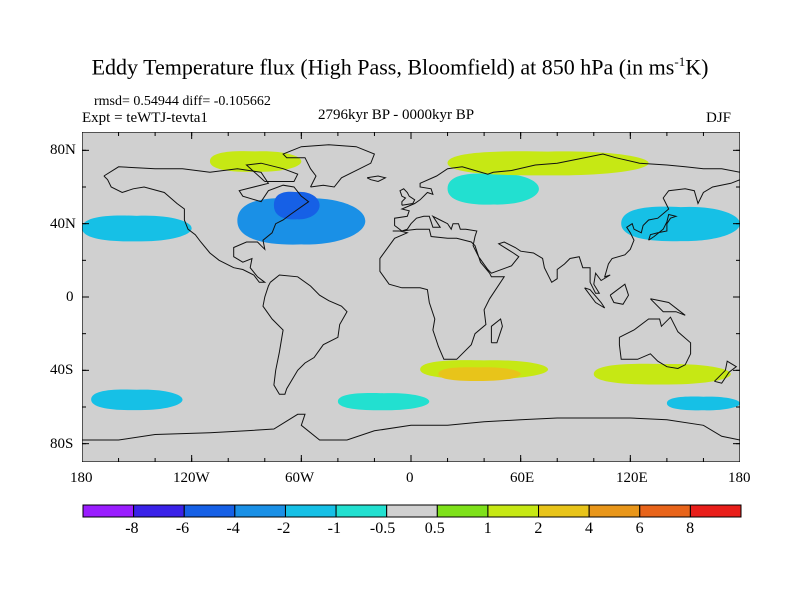  I want to click on experiment-label: Expt = teWTJ-tevta1, so click(145, 118).